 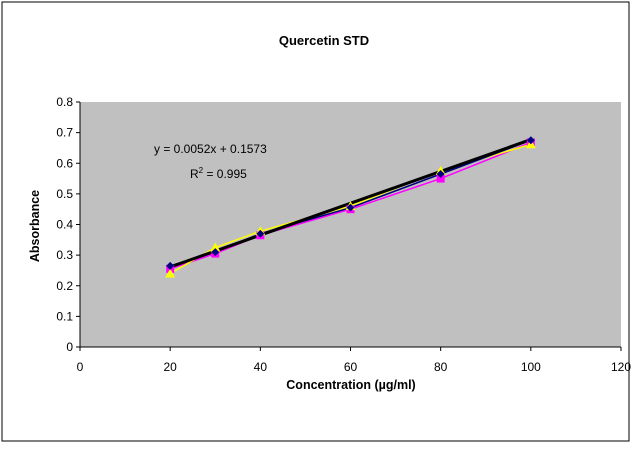 What do you see at coordinates (64, 225) in the screenshot?
I see `y-tick-label: 0.4` at bounding box center [64, 225].